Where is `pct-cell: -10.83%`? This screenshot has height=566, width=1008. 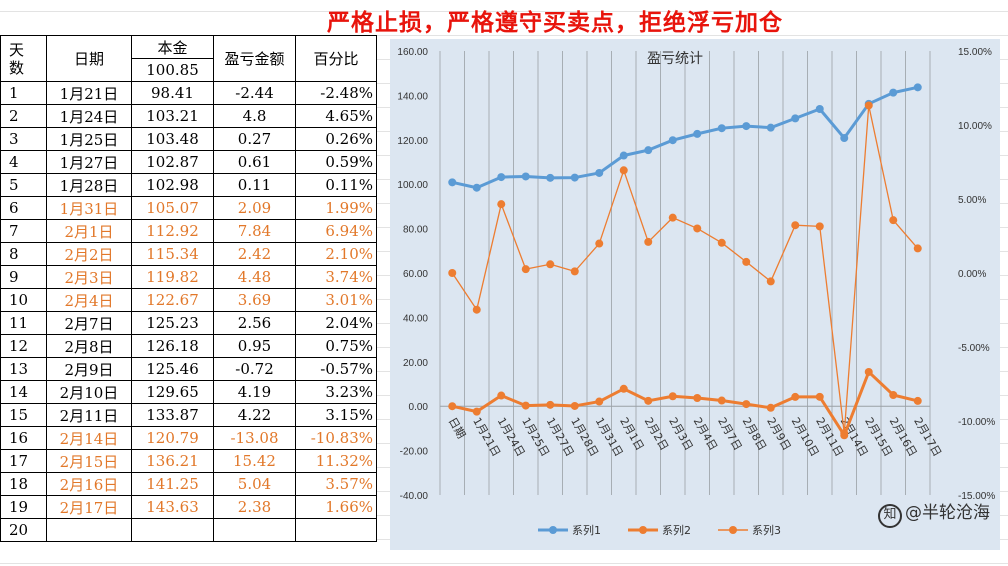
pct-cell: -10.83% is located at coordinates (336, 438).